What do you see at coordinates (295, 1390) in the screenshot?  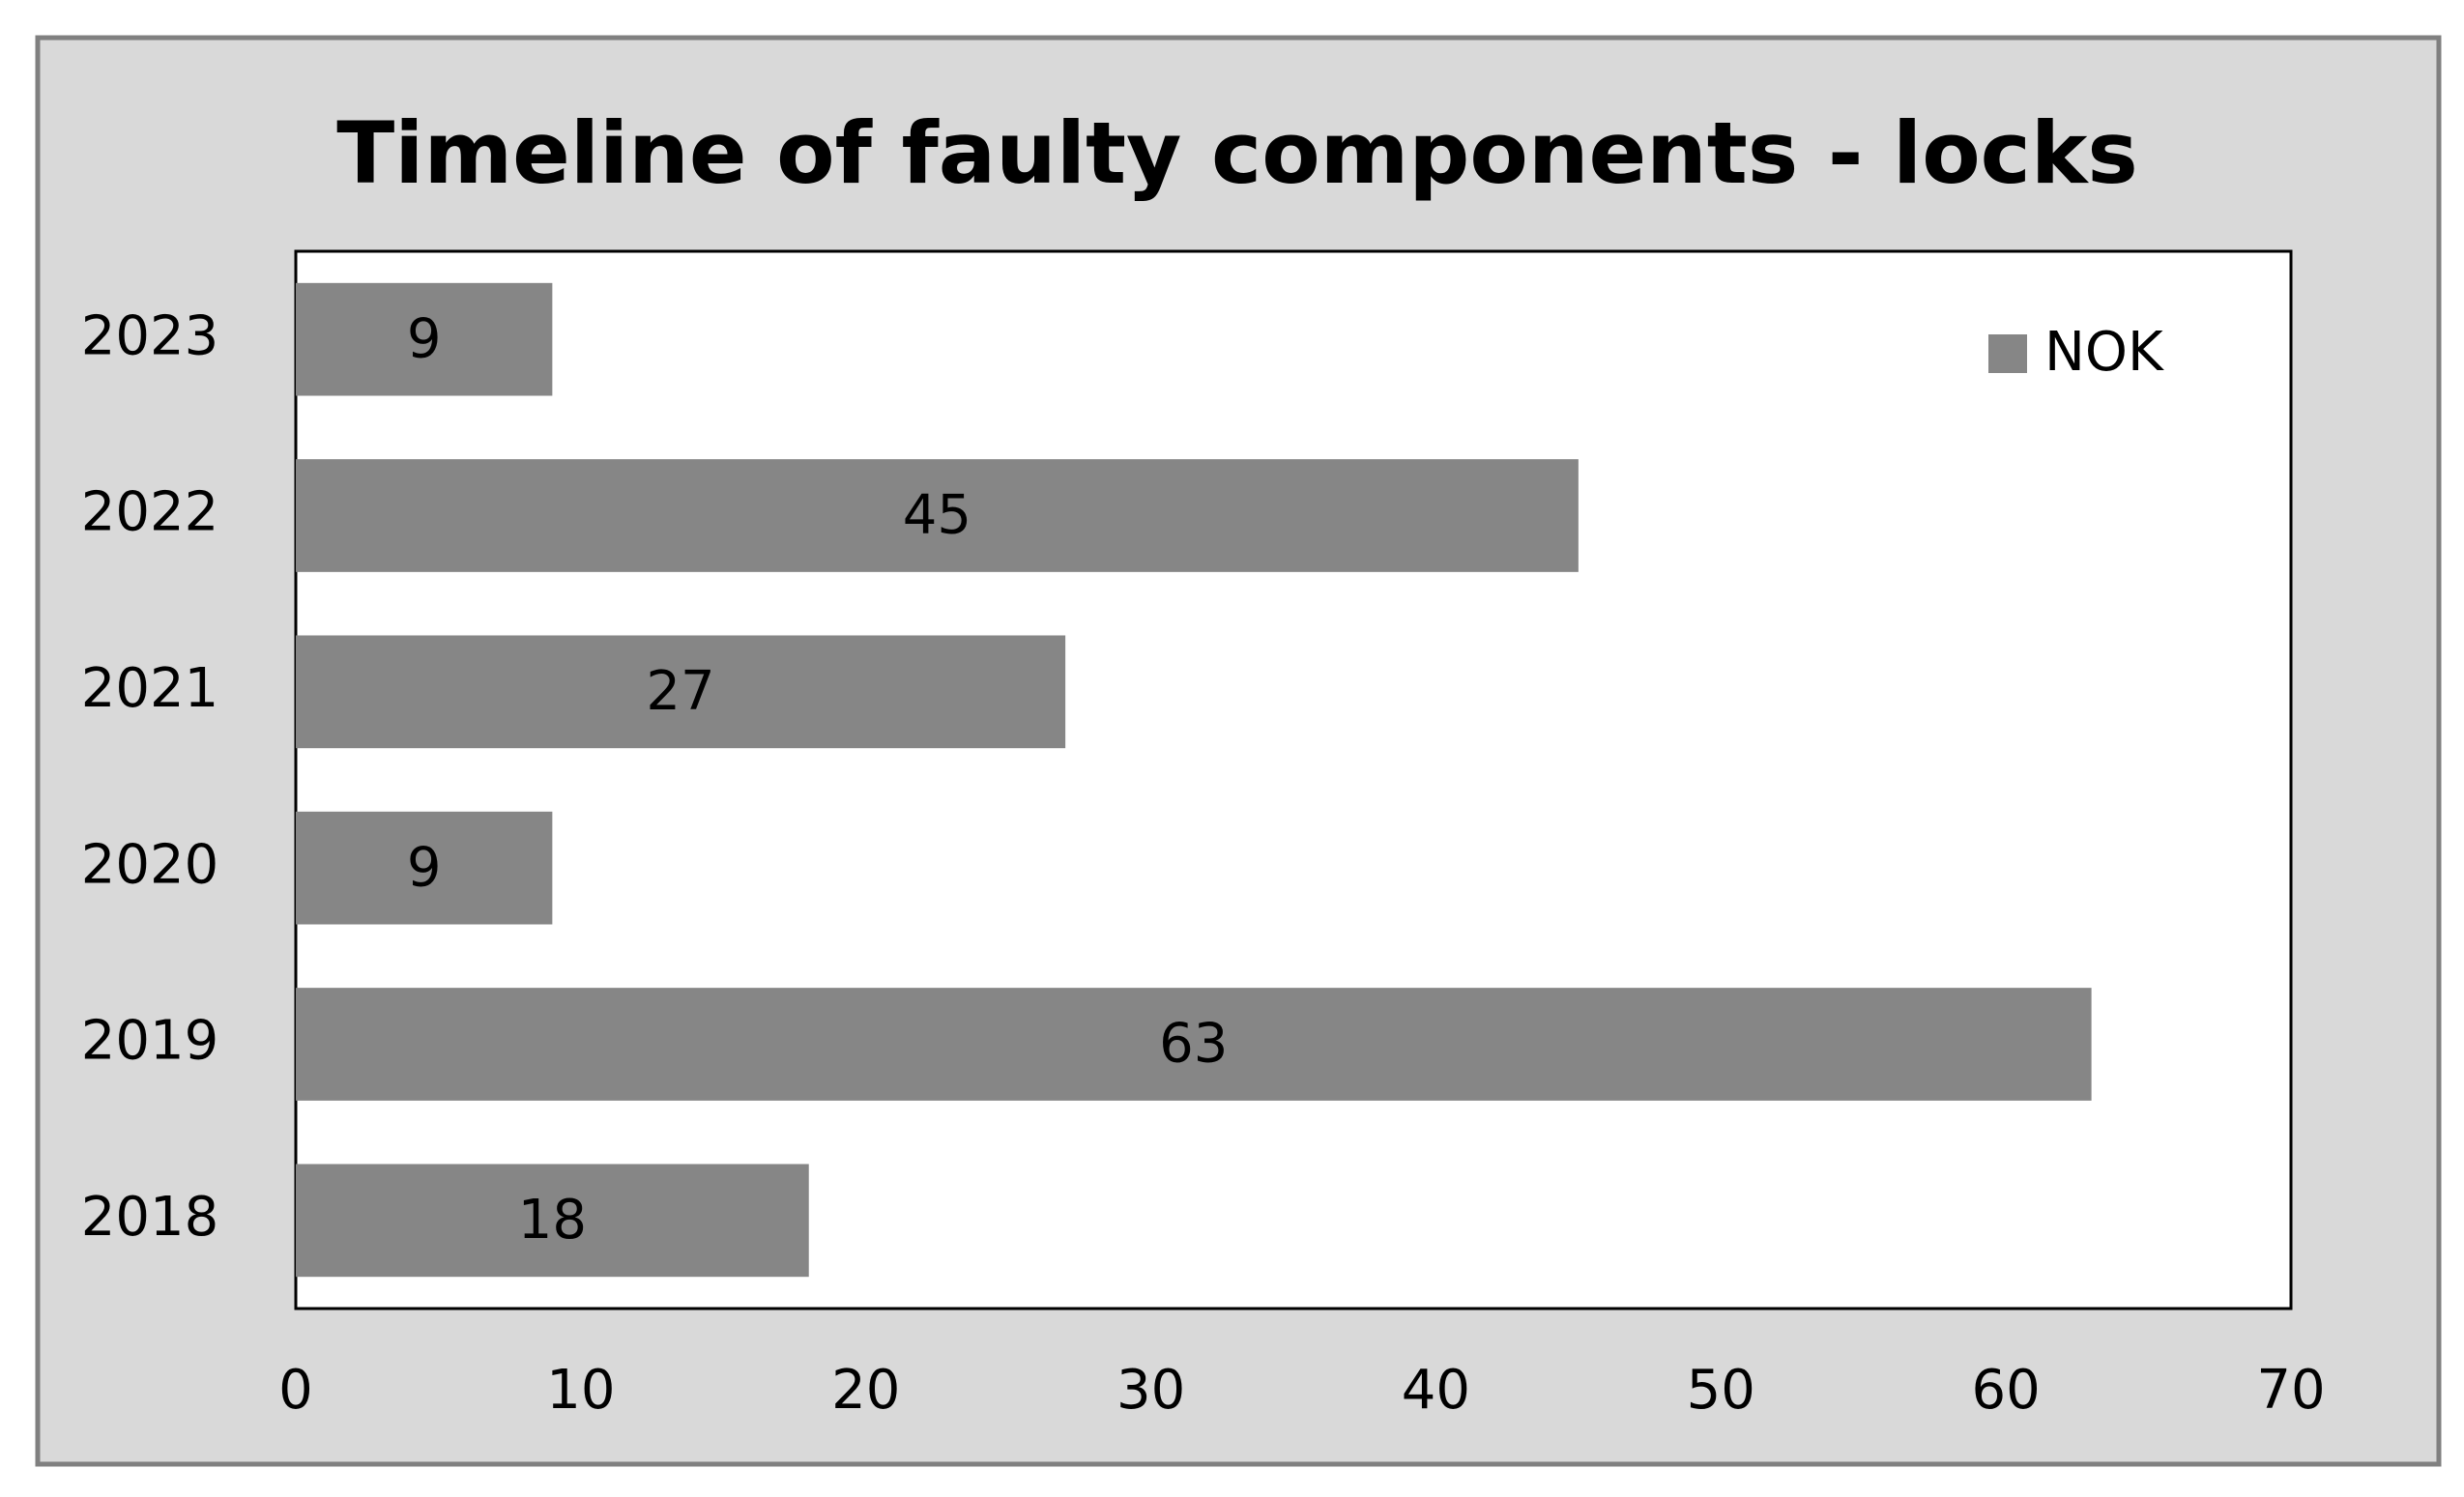 I see `x-tick-label: 0` at bounding box center [295, 1390].